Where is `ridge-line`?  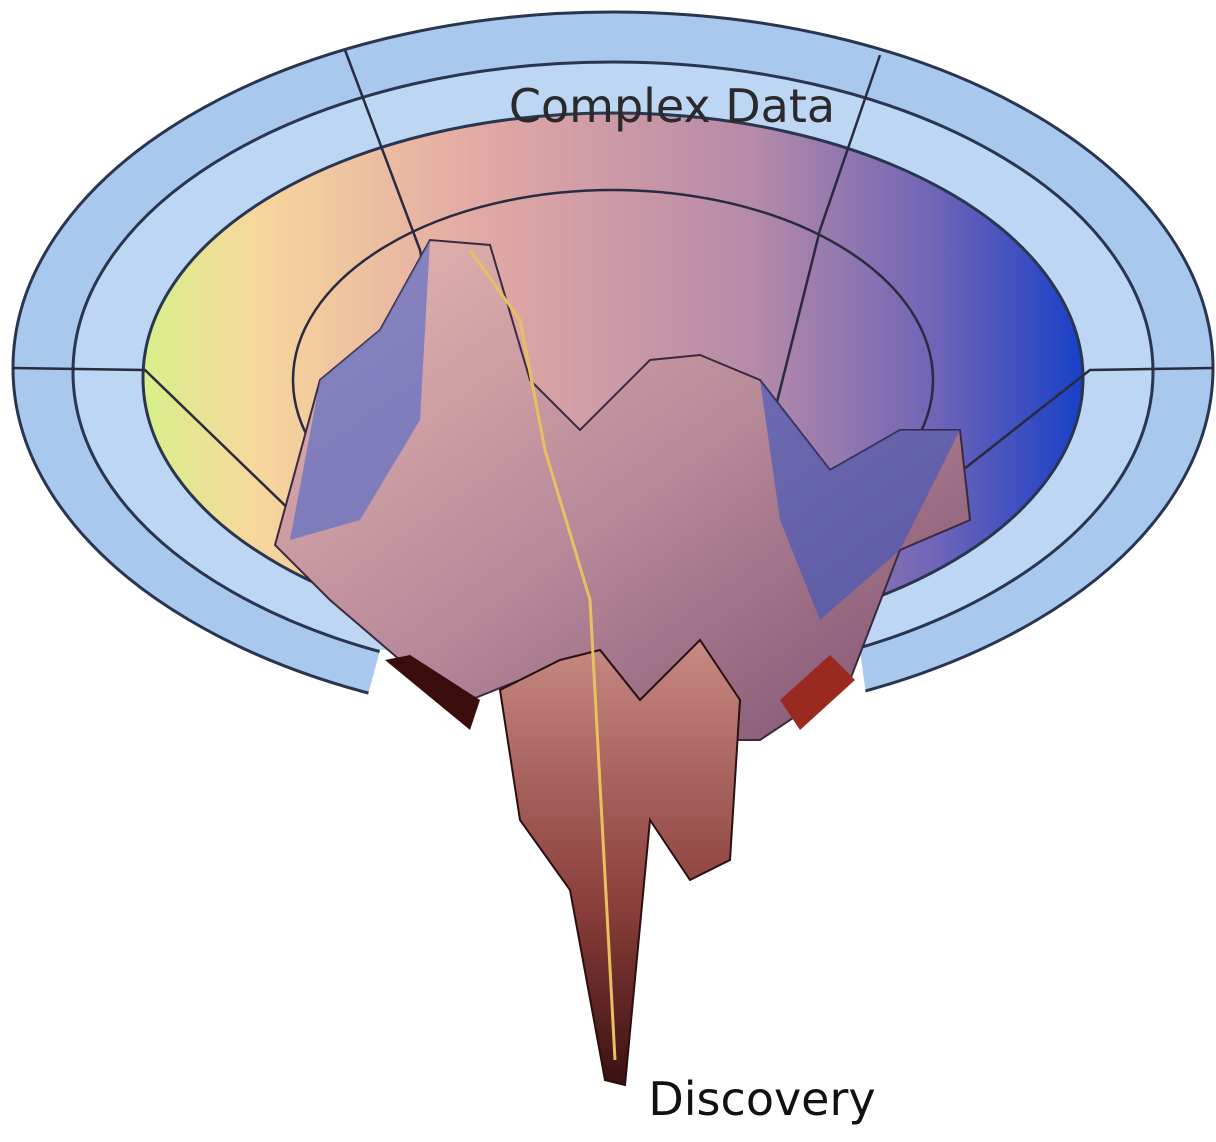
ridge-line is located at coordinates (542, 655).